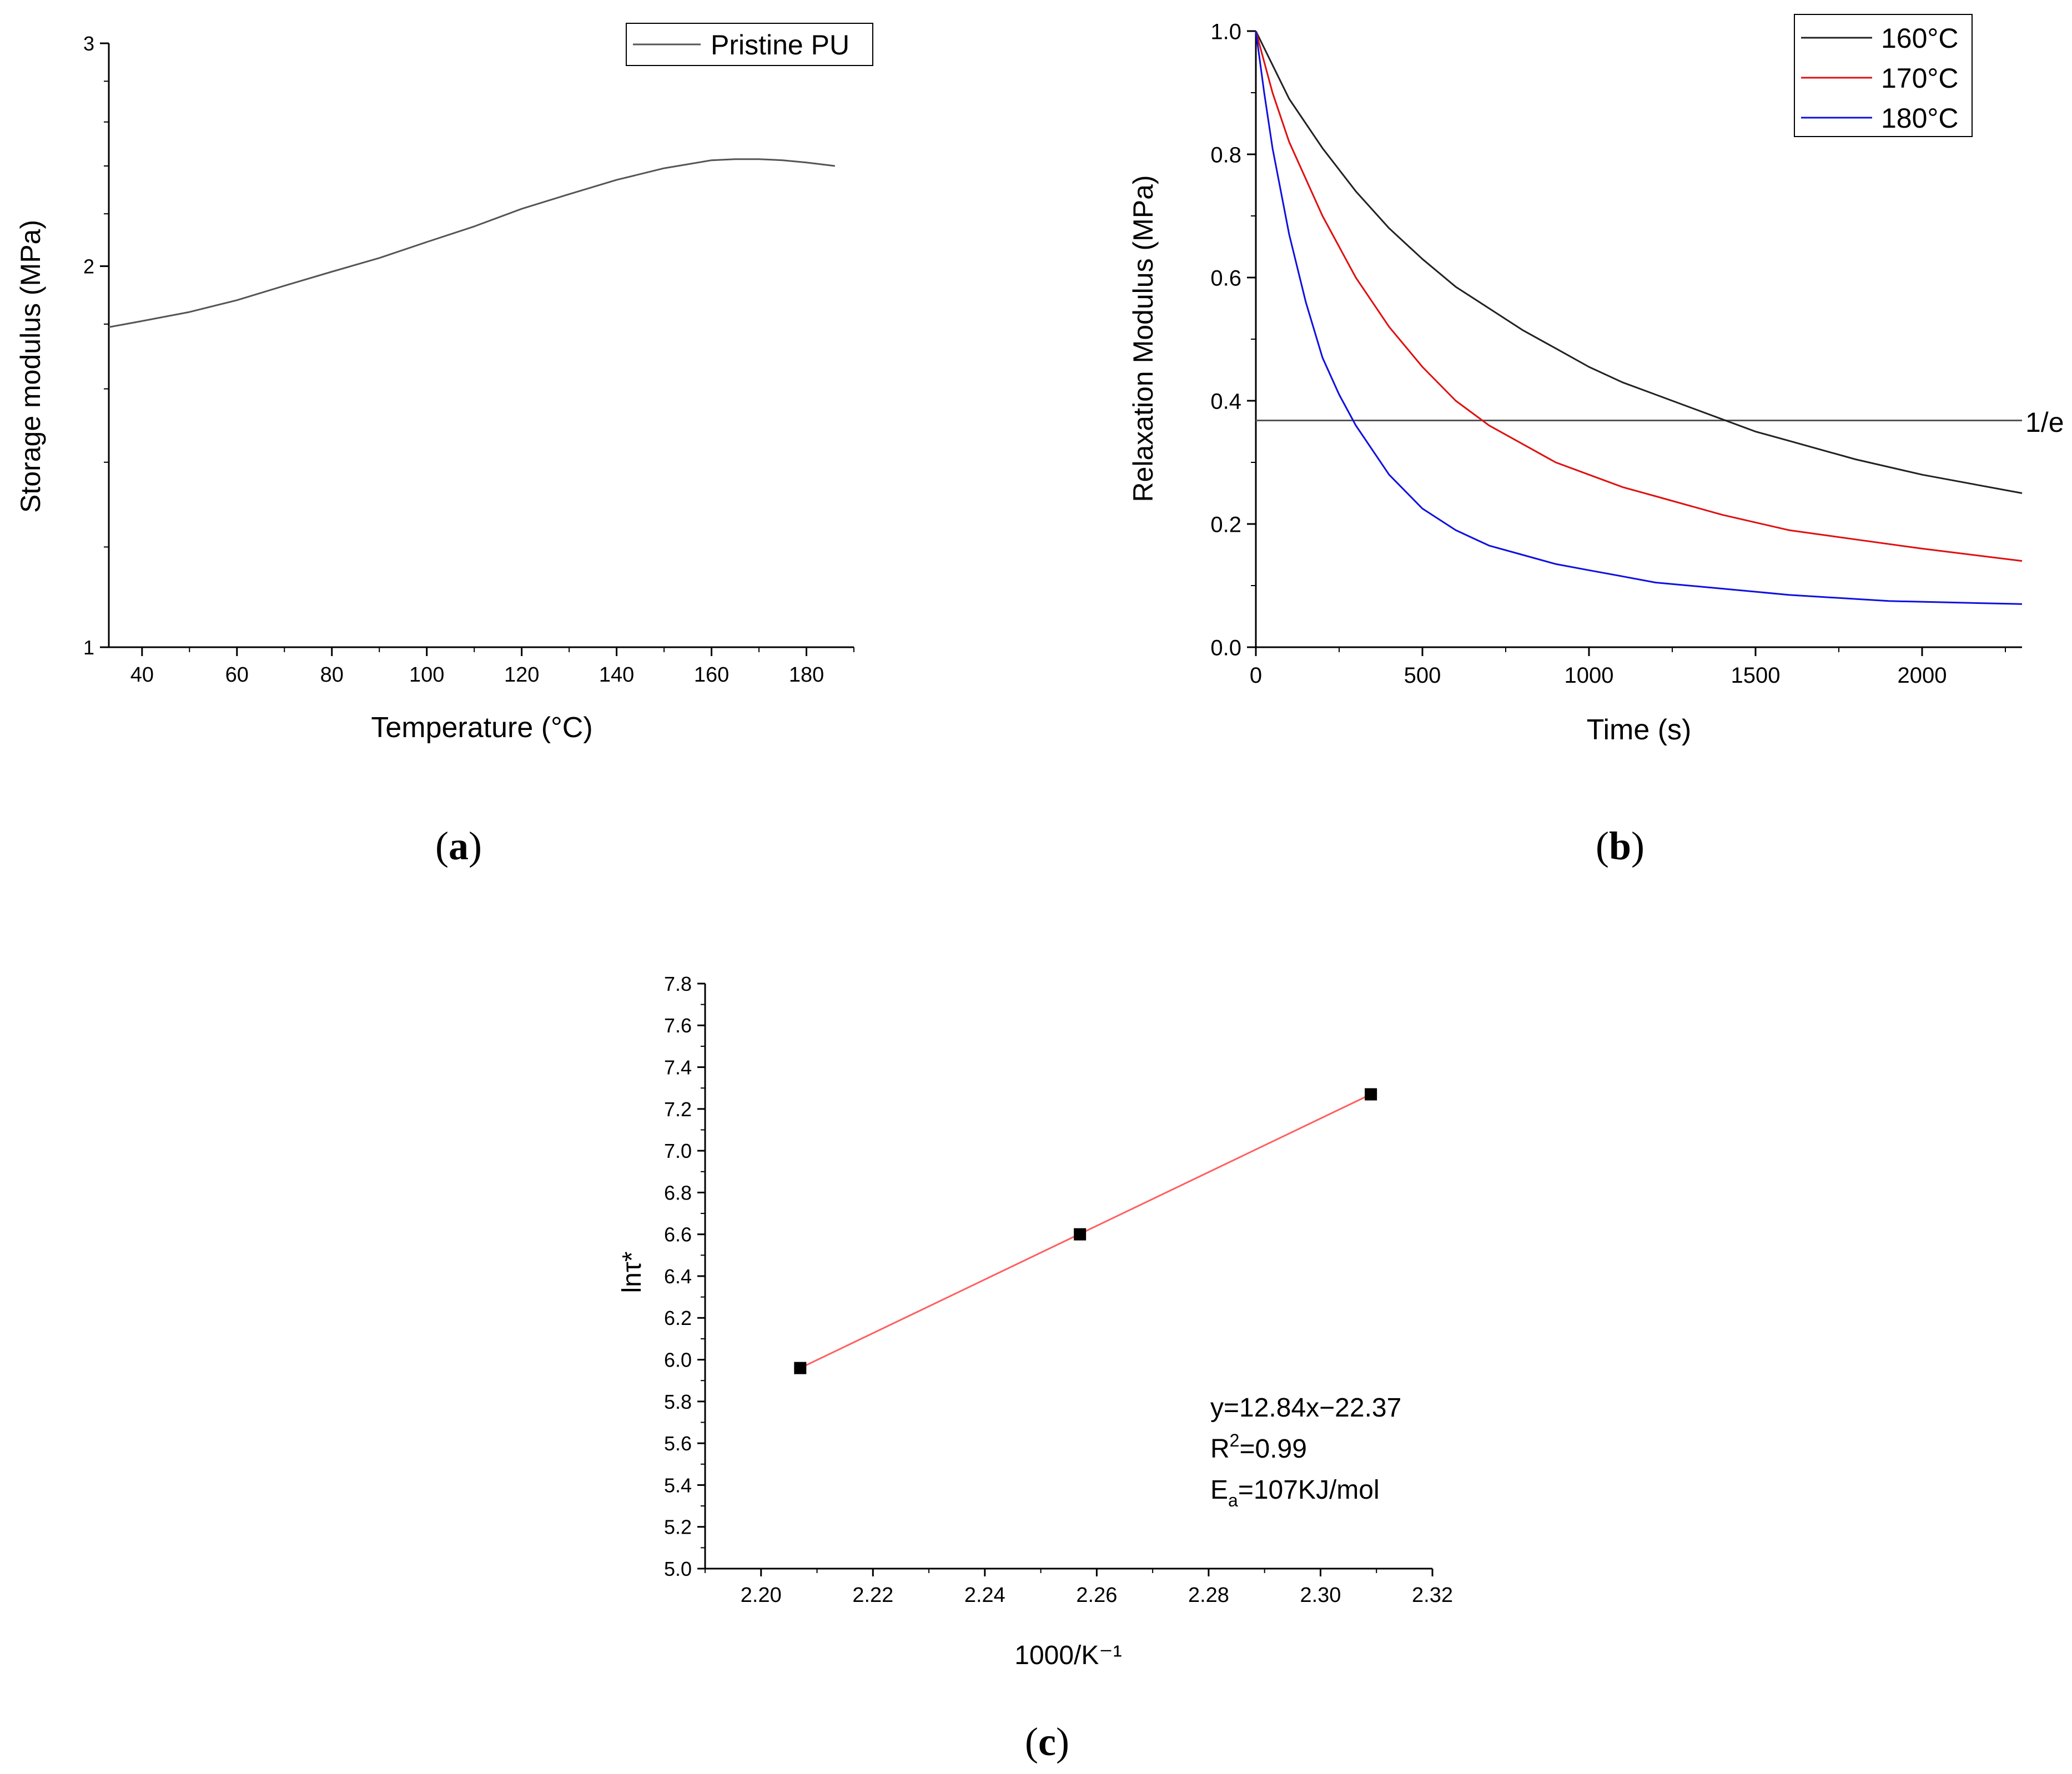  What do you see at coordinates (1225, 401) in the screenshot?
I see `y-tick-label-b: 0.4` at bounding box center [1225, 401].